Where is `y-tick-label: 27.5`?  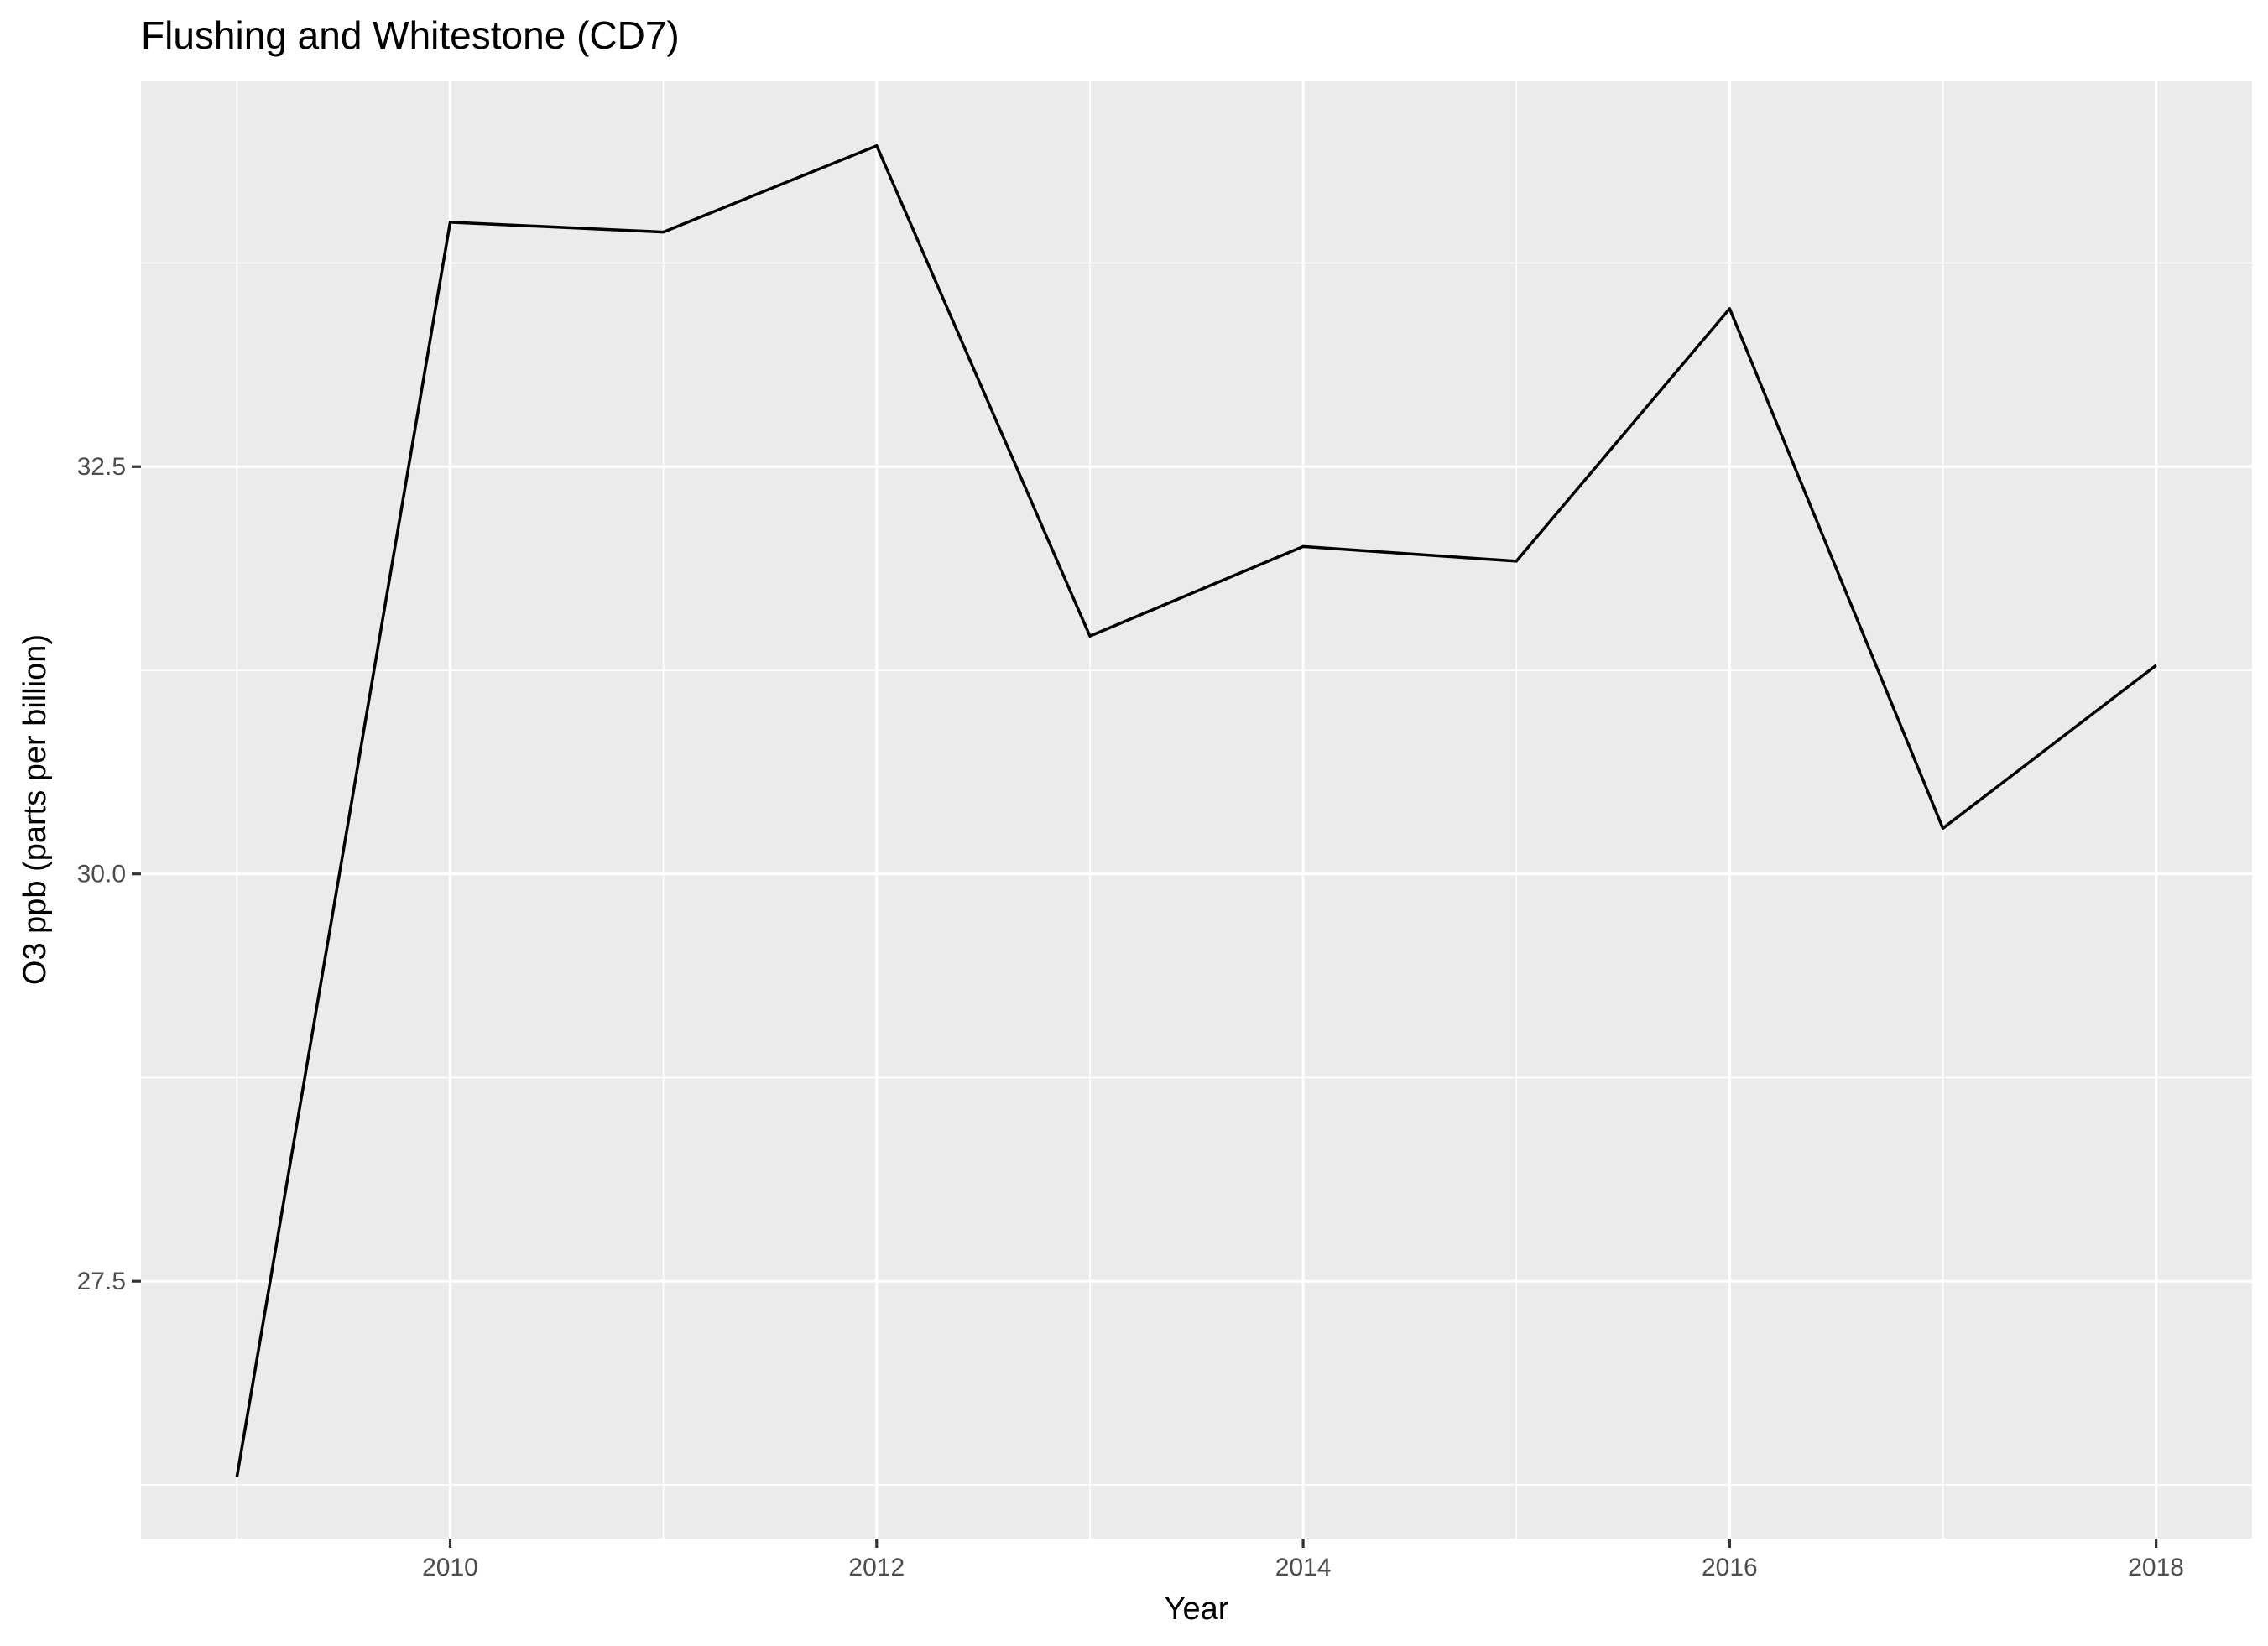
y-tick-label: 27.5 is located at coordinates (101, 1282).